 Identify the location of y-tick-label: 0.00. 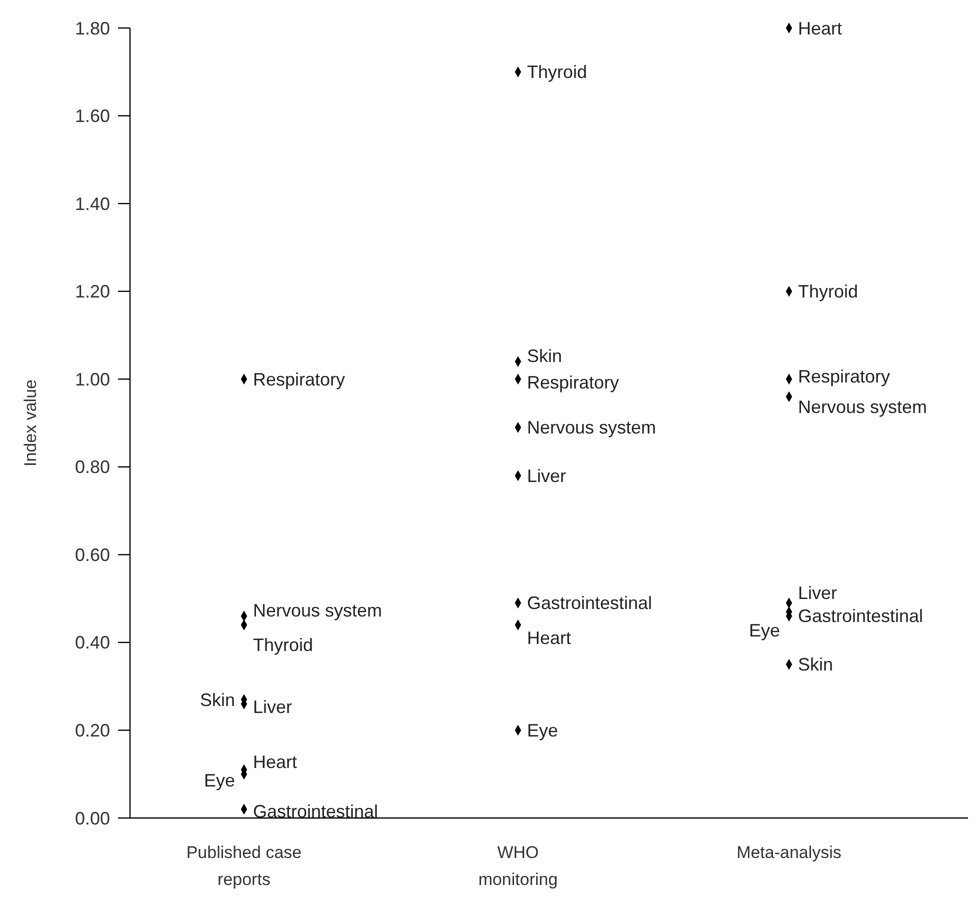
(92, 818).